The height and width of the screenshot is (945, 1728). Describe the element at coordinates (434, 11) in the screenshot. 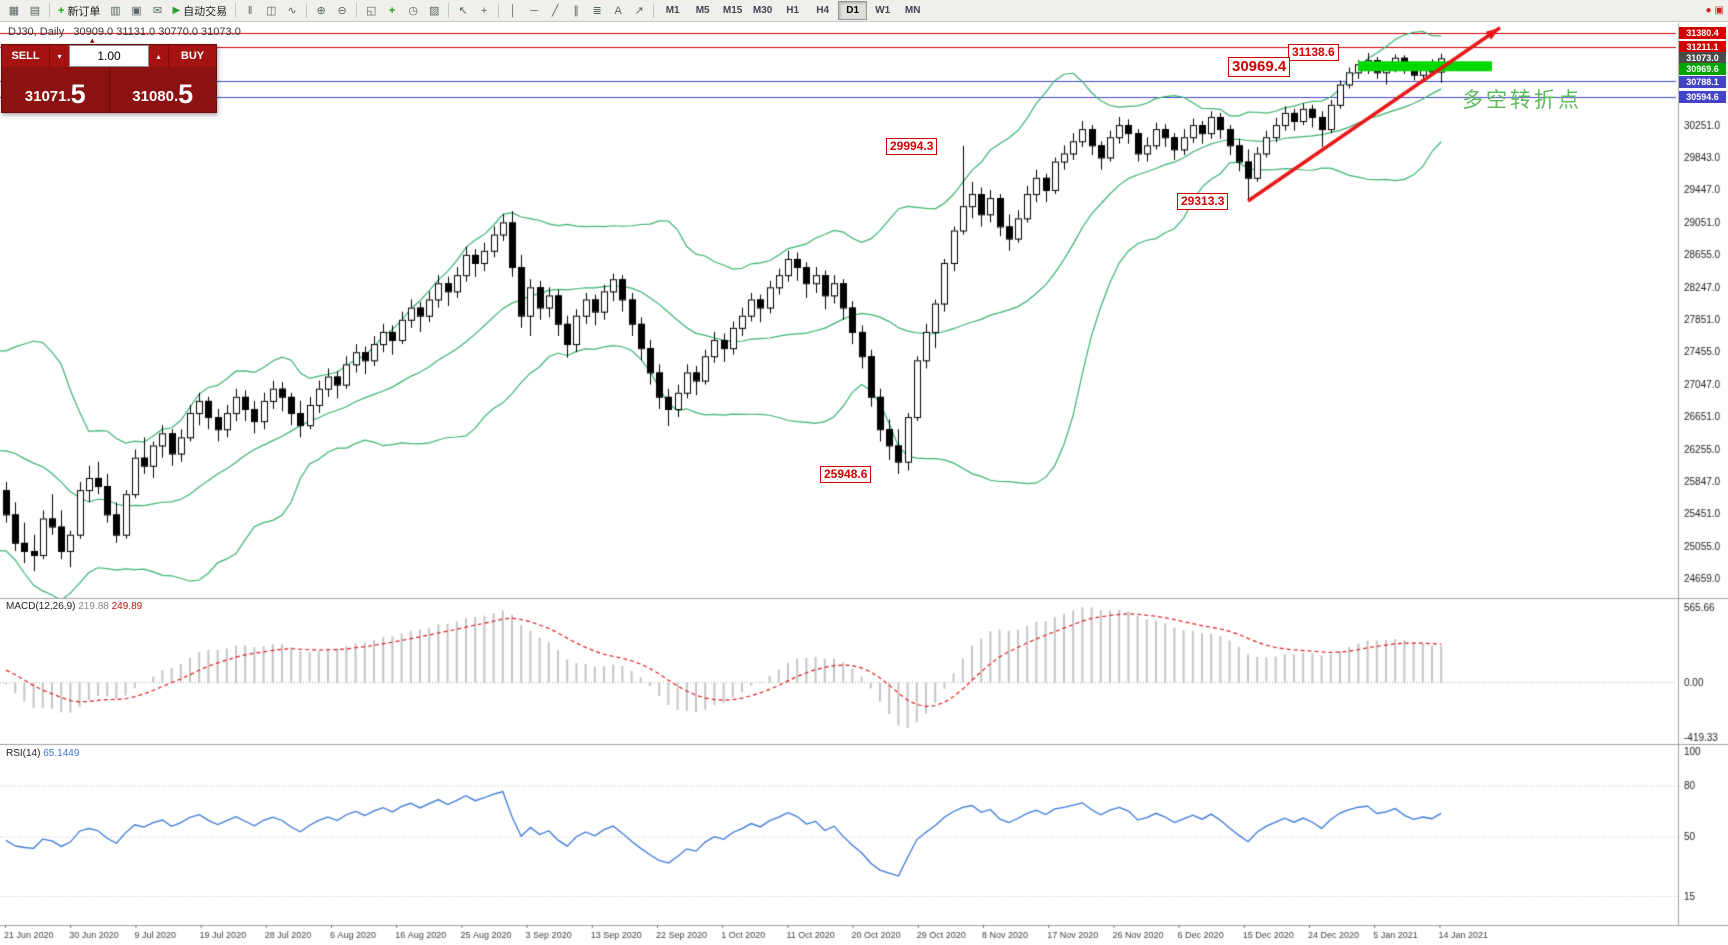

I see `templates-icon: ▨` at that location.